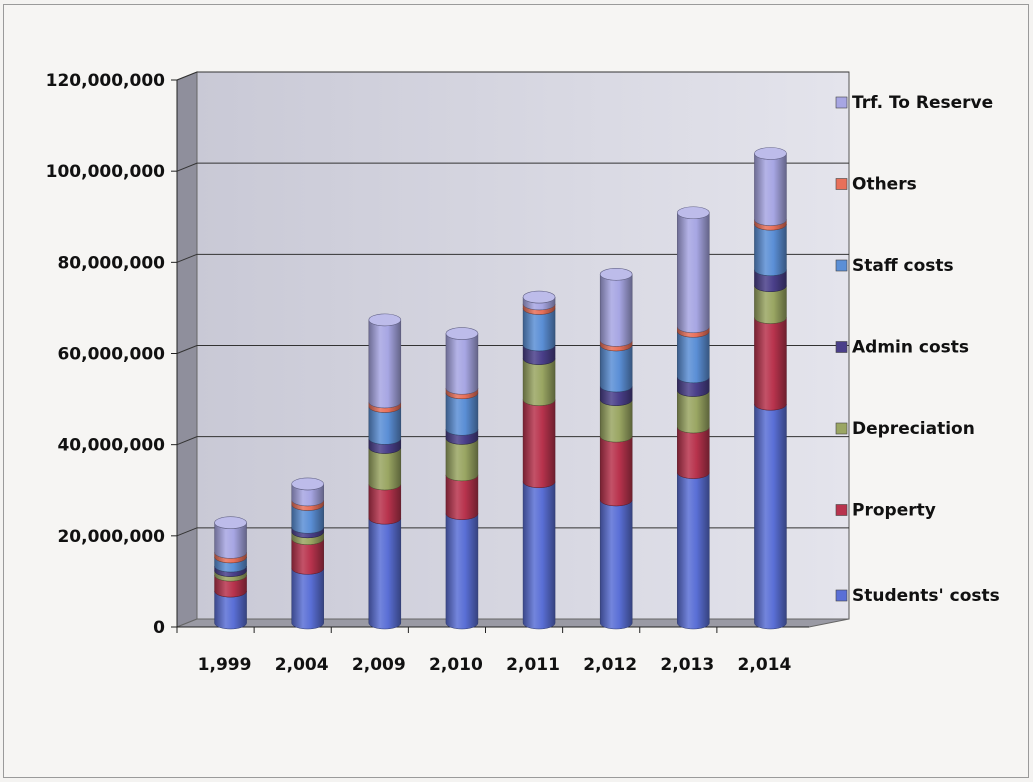  I want to click on legend-label: Students' costs, so click(926, 596).